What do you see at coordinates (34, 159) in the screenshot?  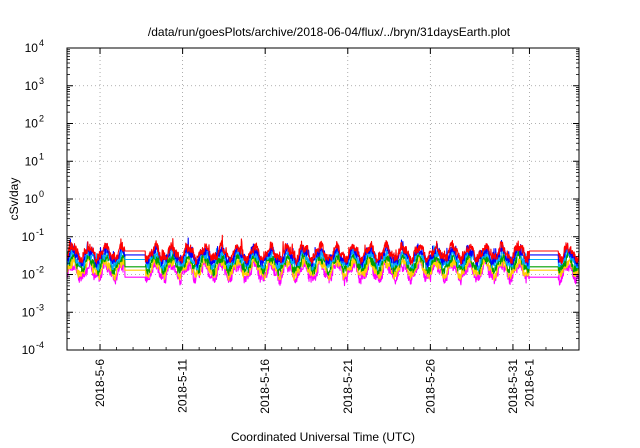 I see `y-tick-label: 10¹` at bounding box center [34, 159].